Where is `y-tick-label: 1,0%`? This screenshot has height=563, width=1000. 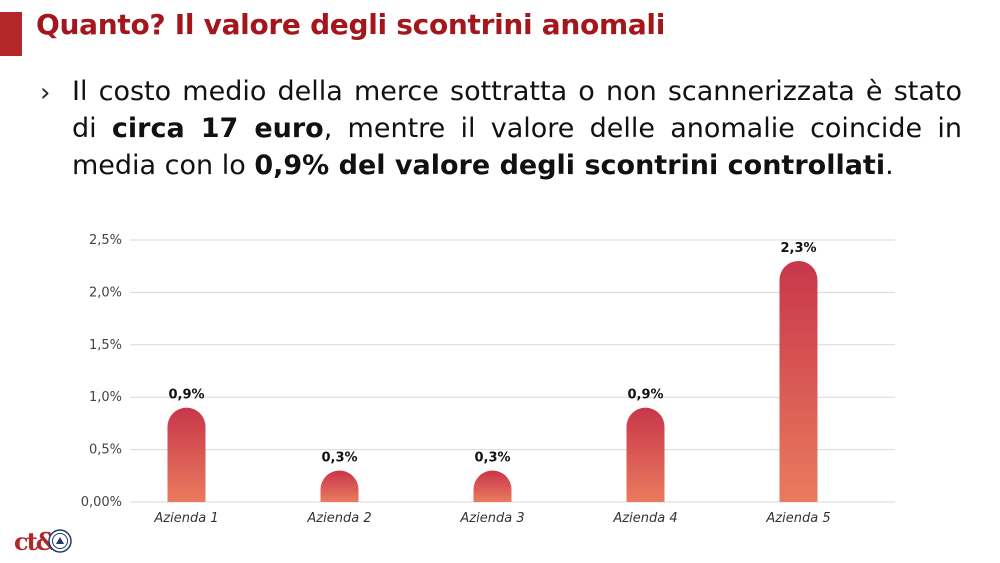 y-tick-label: 1,0% is located at coordinates (105, 397).